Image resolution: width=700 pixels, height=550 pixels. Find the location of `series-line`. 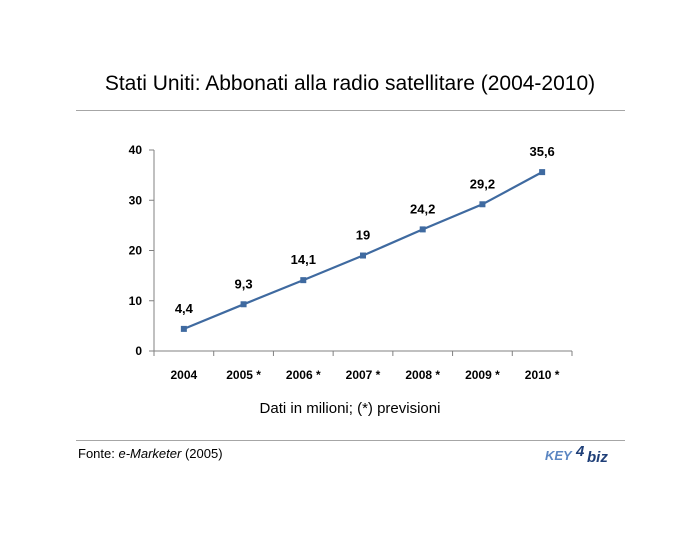

series-line is located at coordinates (363, 250).